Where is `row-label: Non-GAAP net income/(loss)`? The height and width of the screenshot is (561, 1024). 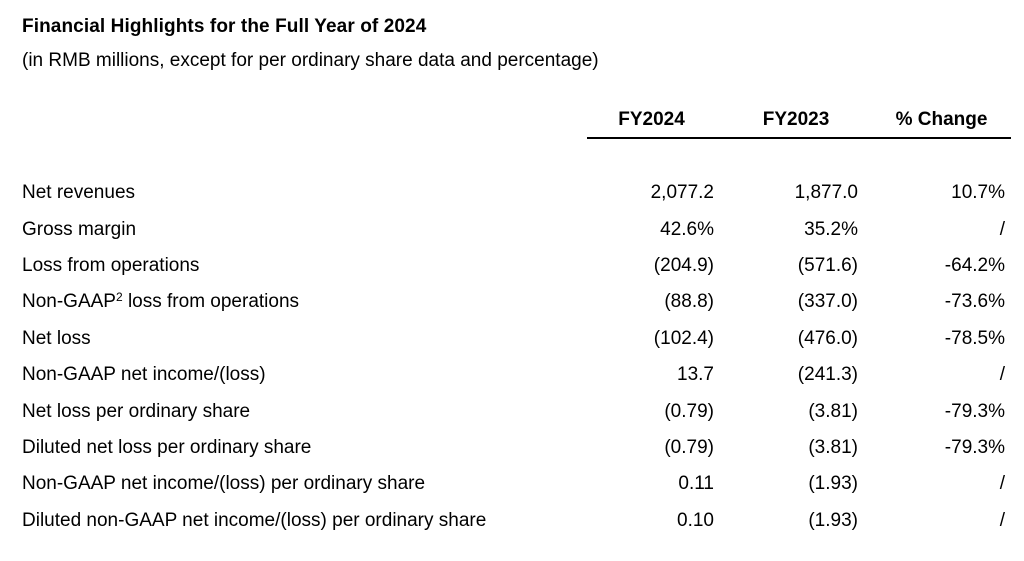
row-label: Non-GAAP net income/(loss) is located at coordinates (144, 375).